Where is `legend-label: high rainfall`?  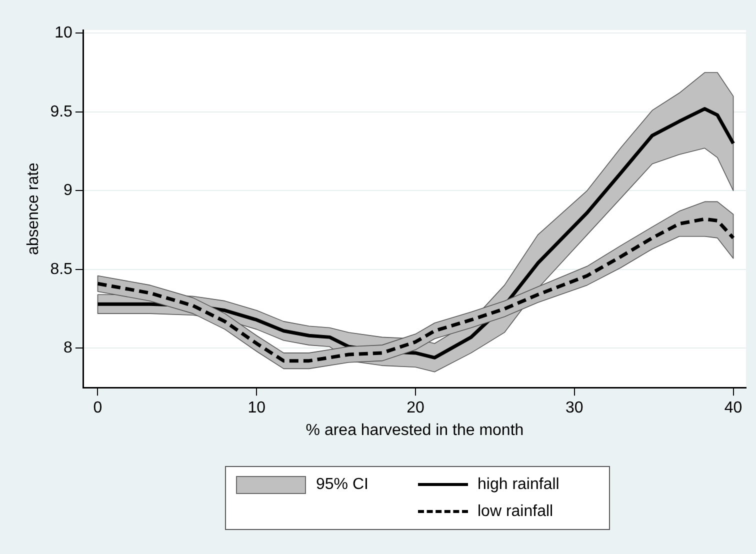 legend-label: high rainfall is located at coordinates (519, 485).